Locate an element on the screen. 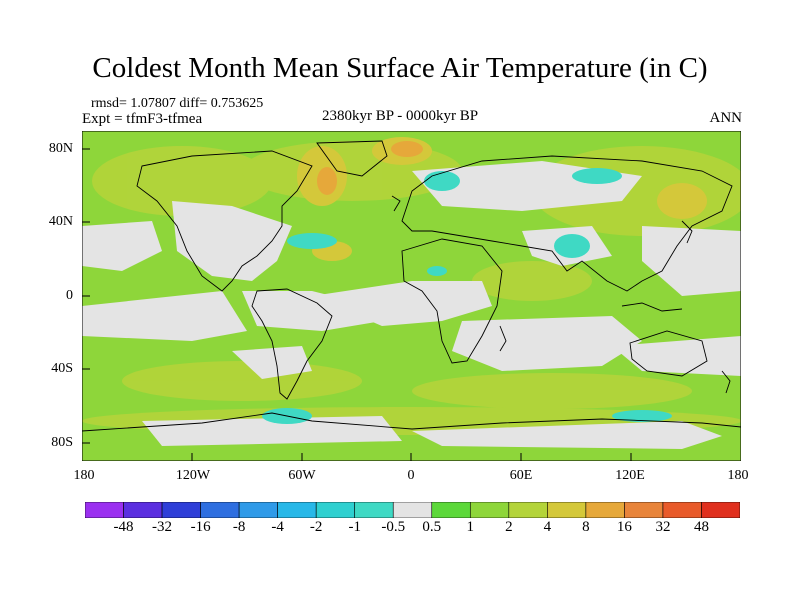 This screenshot has height=600, width=800. colorbar is located at coordinates (412, 510).